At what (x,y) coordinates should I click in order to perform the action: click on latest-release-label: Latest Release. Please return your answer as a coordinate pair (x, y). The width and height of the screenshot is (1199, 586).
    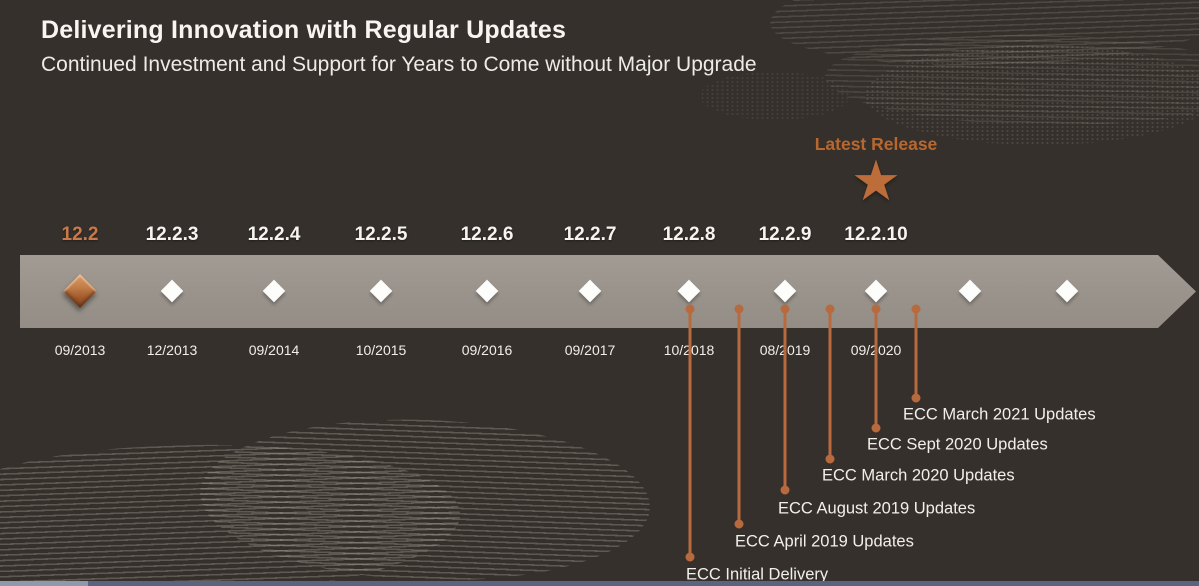
    Looking at the image, I should click on (876, 144).